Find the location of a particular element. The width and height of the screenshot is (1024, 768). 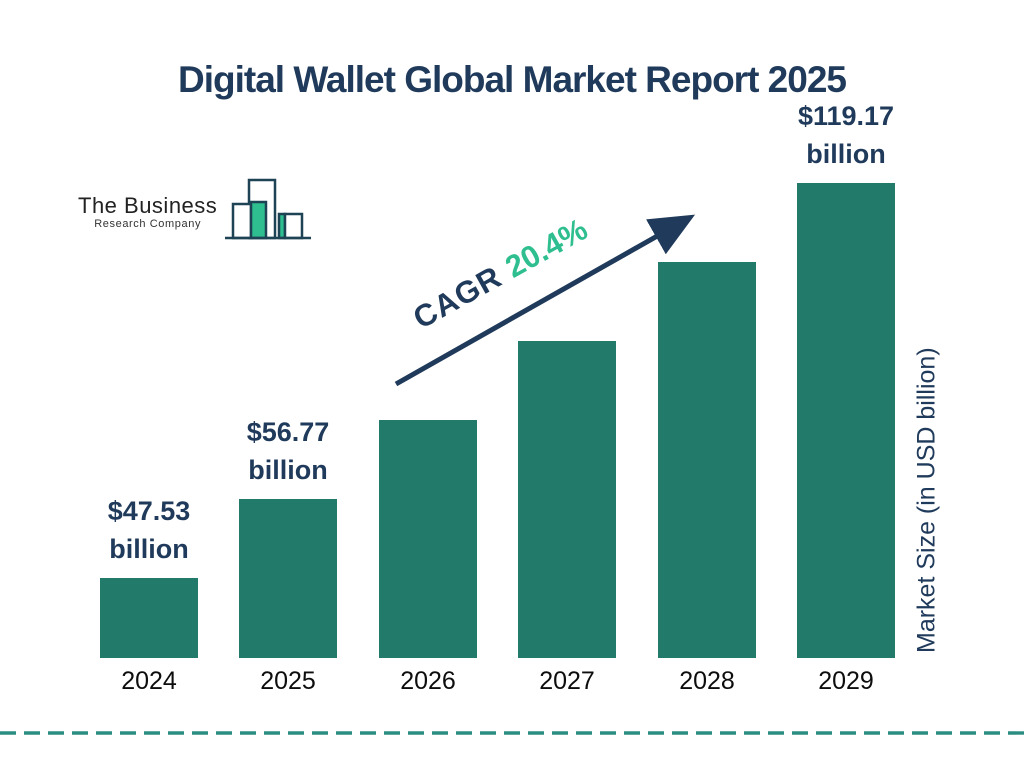

value-label-2024: $47.53 billion is located at coordinates (149, 530).